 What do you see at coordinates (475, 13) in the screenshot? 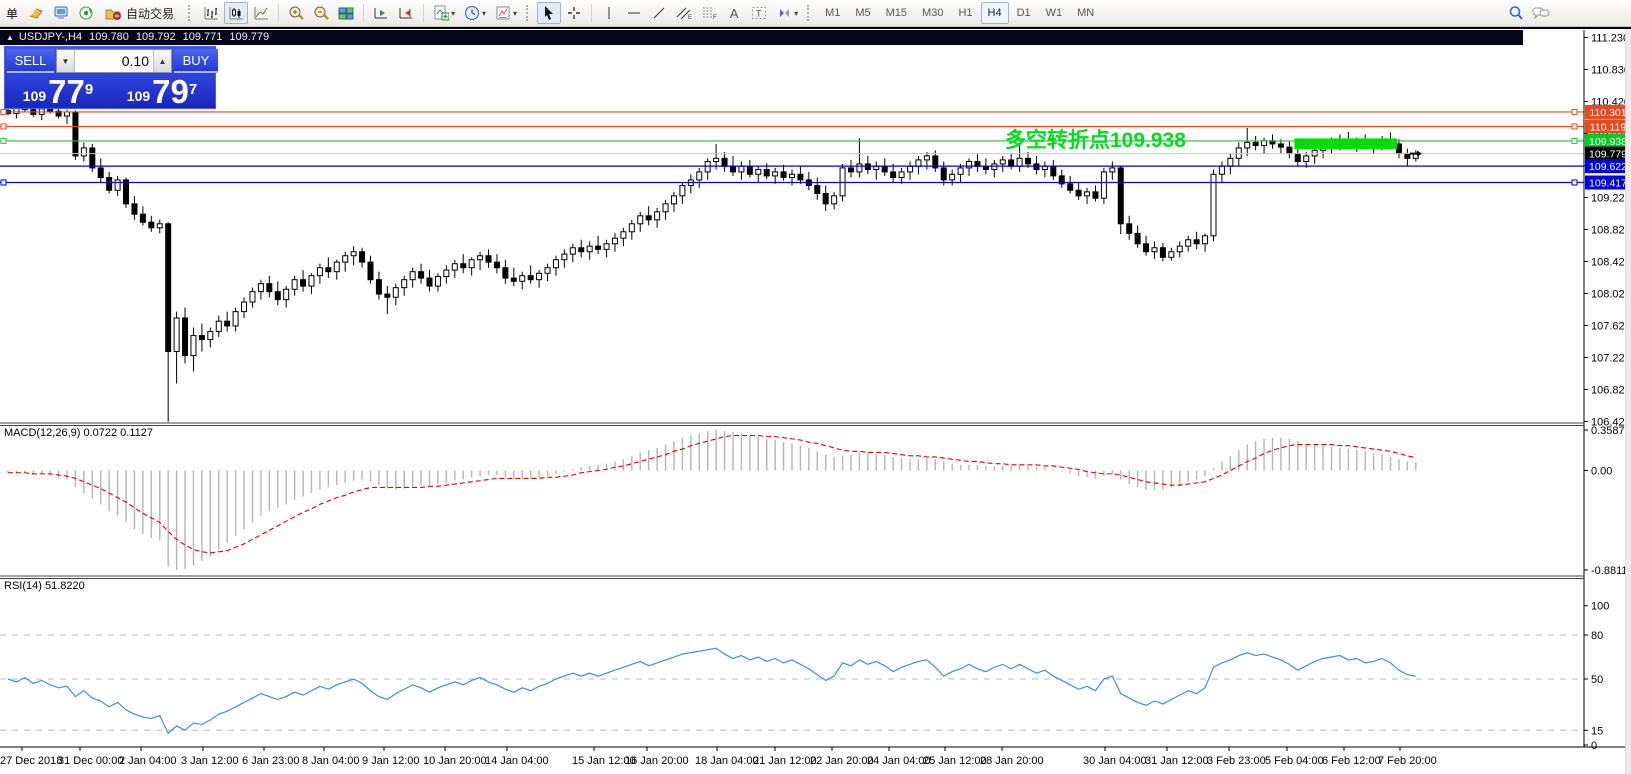
I see `periods-icon: ▾` at bounding box center [475, 13].